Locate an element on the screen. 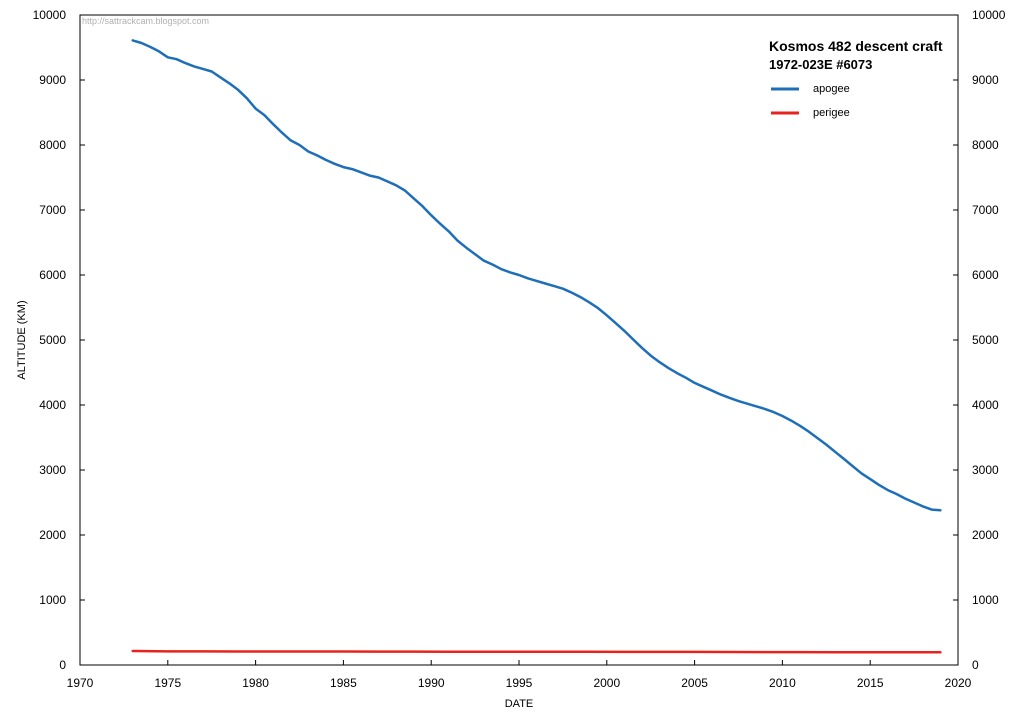 The height and width of the screenshot is (724, 1028). x-tick-label: 2020 is located at coordinates (958, 683).